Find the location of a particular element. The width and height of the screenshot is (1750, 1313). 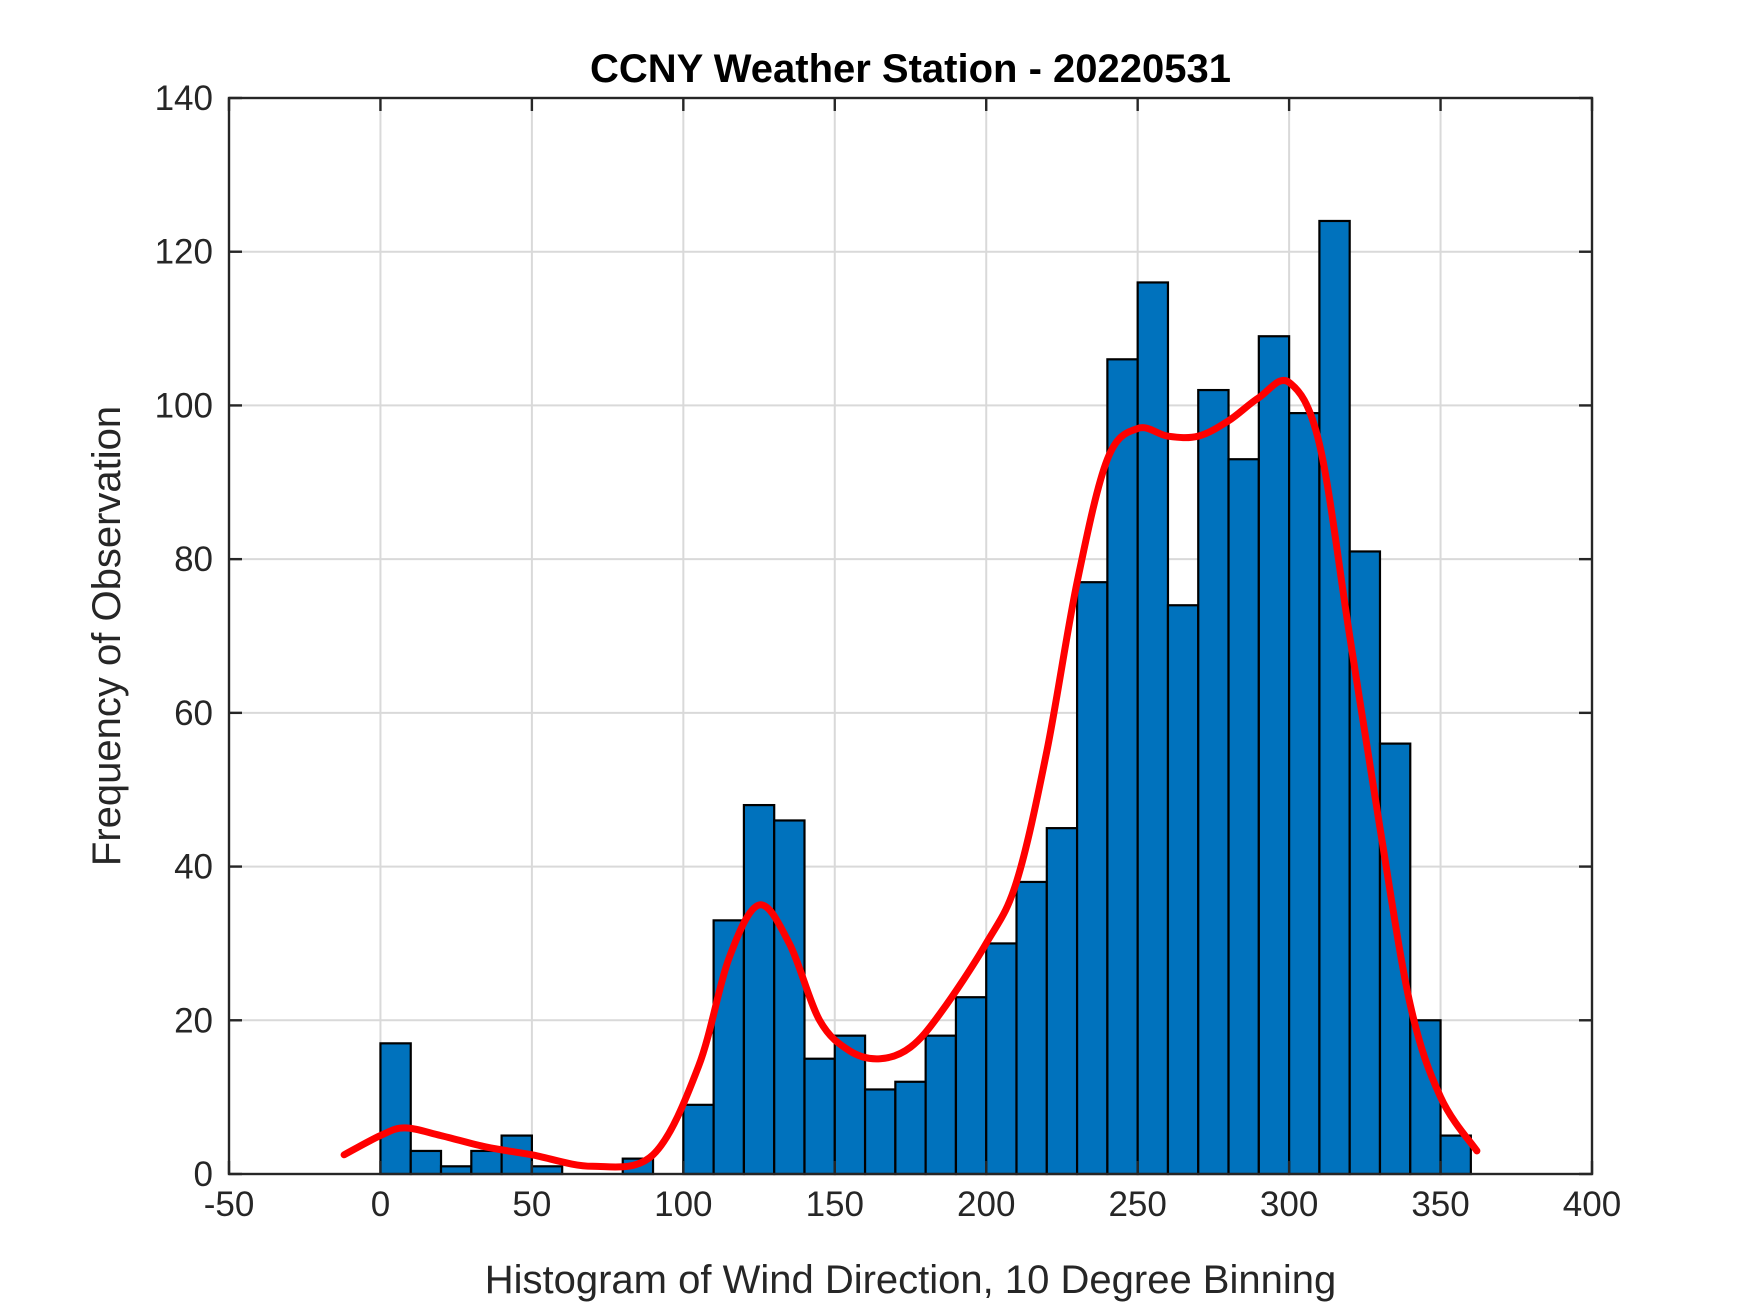

x-tick-label: -50 is located at coordinates (229, 1204).